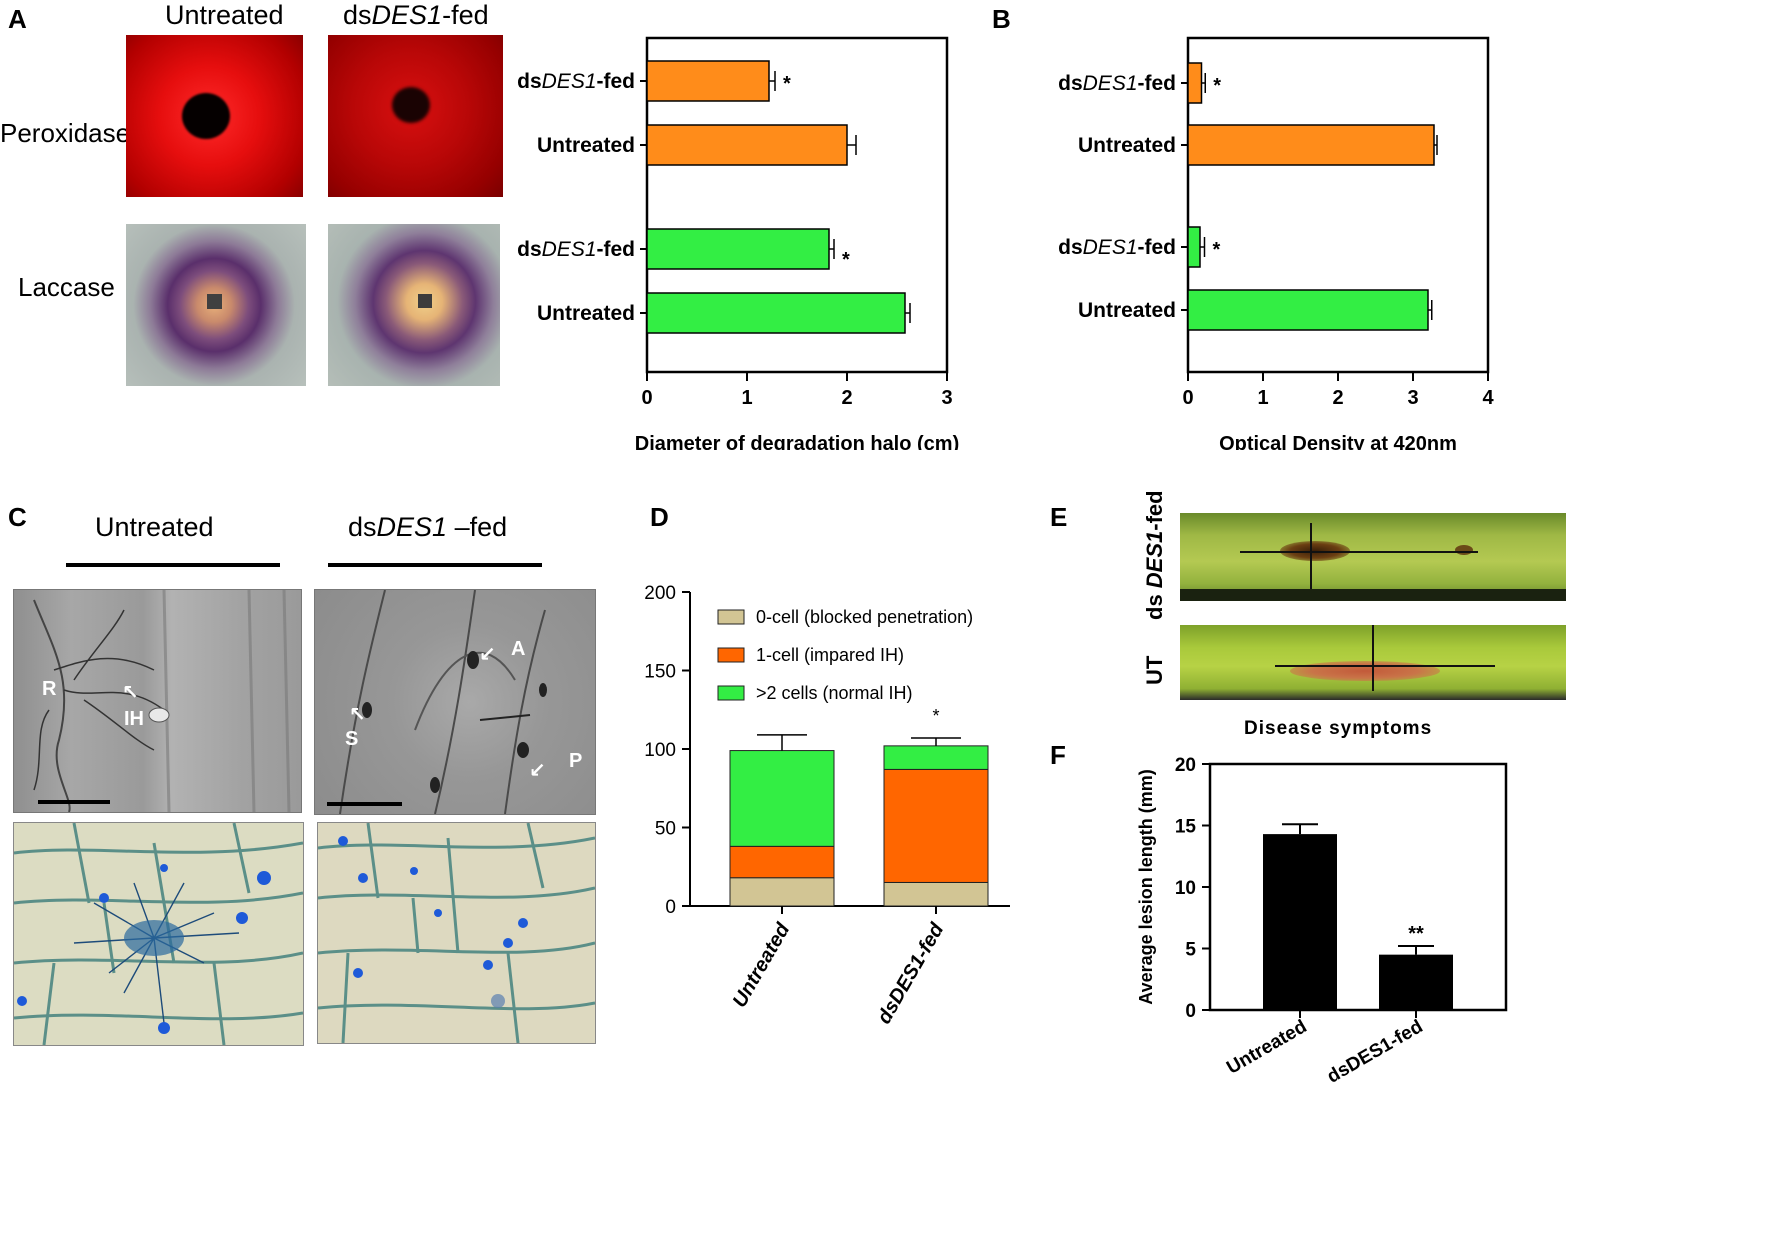 The height and width of the screenshot is (1237, 1772). What do you see at coordinates (1001, 19) in the screenshot?
I see `panel-label-b: B` at bounding box center [1001, 19].